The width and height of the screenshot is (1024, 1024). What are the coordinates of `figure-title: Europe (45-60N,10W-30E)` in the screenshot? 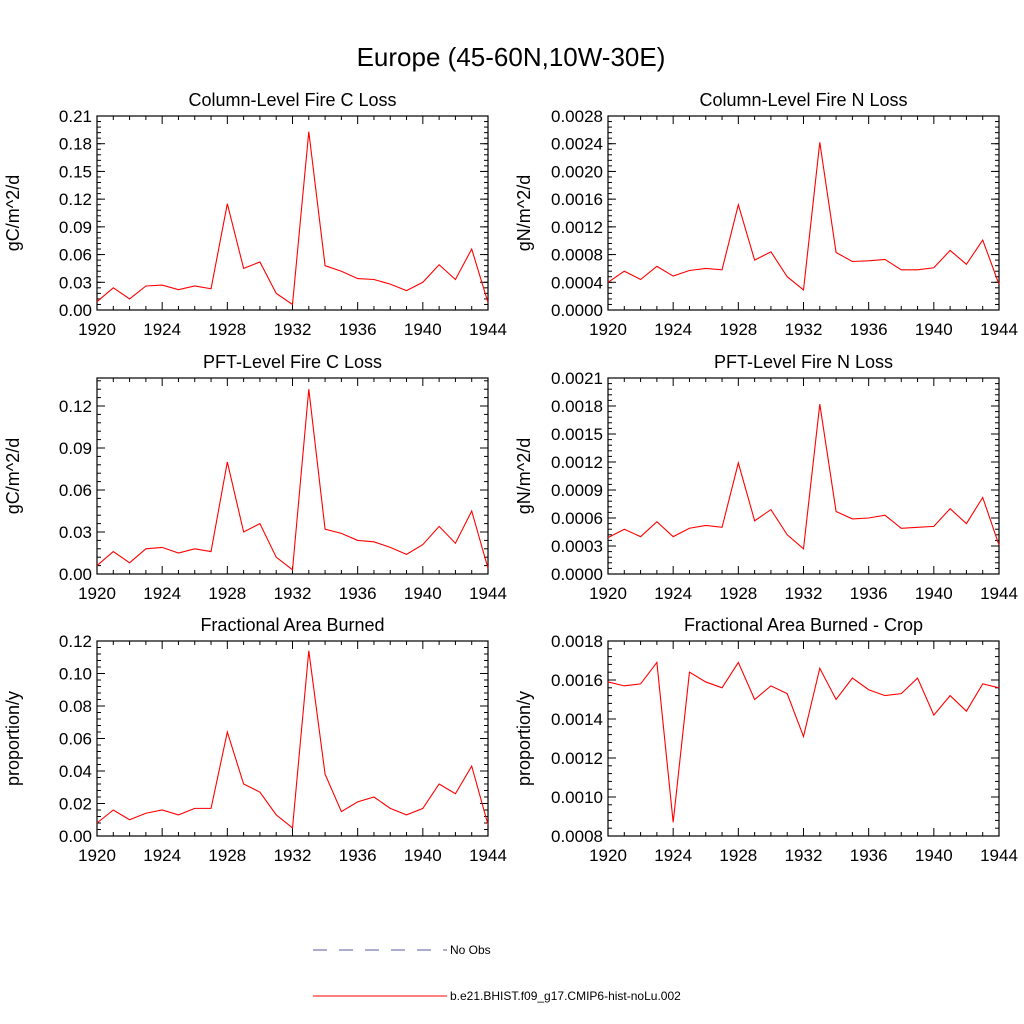 It's located at (511, 57).